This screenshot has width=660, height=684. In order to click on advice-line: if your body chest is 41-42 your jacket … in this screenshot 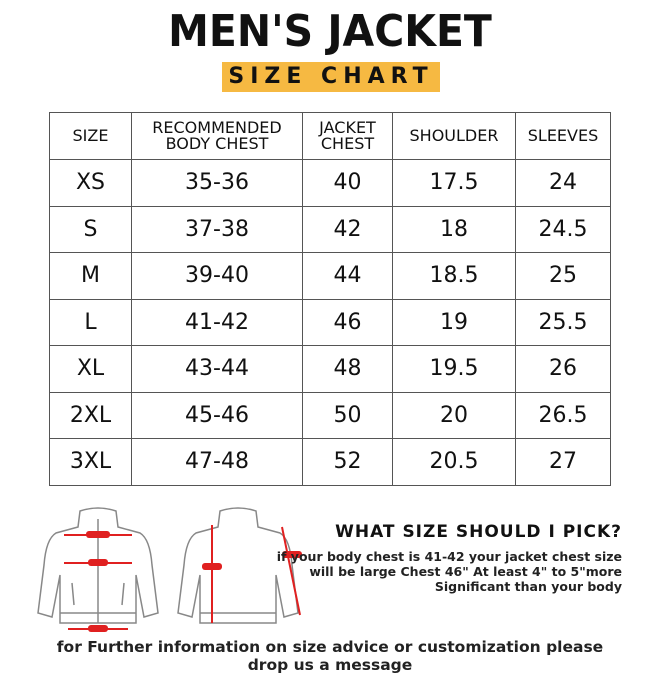, I will do `click(449, 556)`.